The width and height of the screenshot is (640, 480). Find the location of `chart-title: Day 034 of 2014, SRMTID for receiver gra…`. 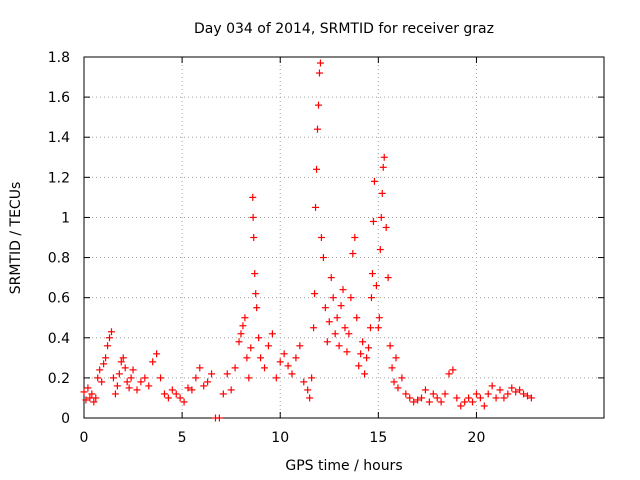

chart-title: Day 034 of 2014, SRMTID for receiver gra… is located at coordinates (344, 29).